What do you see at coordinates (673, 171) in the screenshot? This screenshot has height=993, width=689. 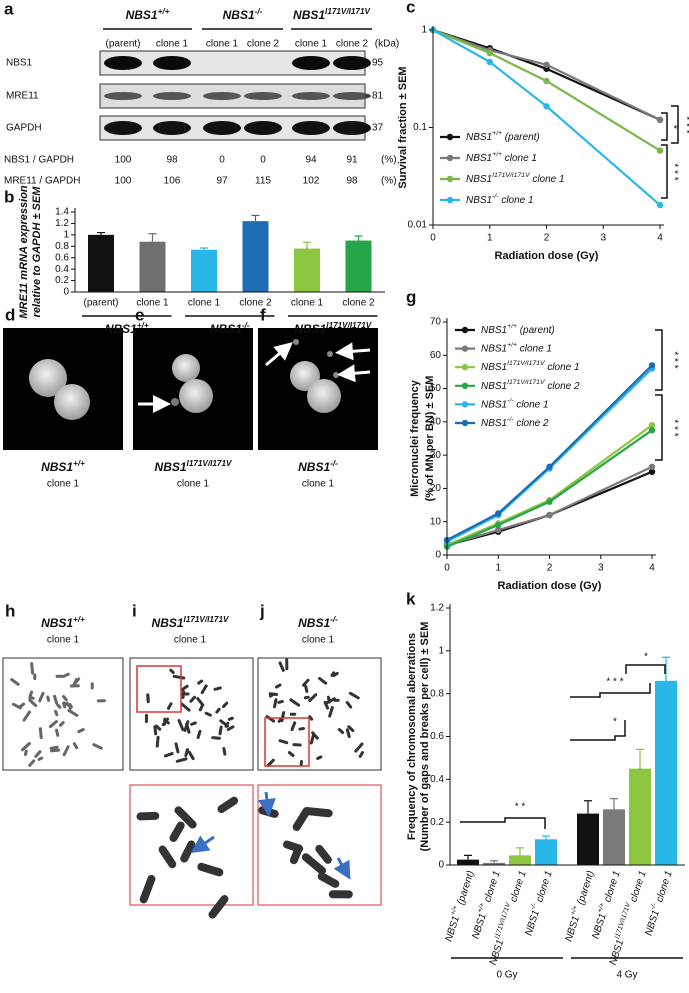 I see `significance: * * *` at bounding box center [673, 171].